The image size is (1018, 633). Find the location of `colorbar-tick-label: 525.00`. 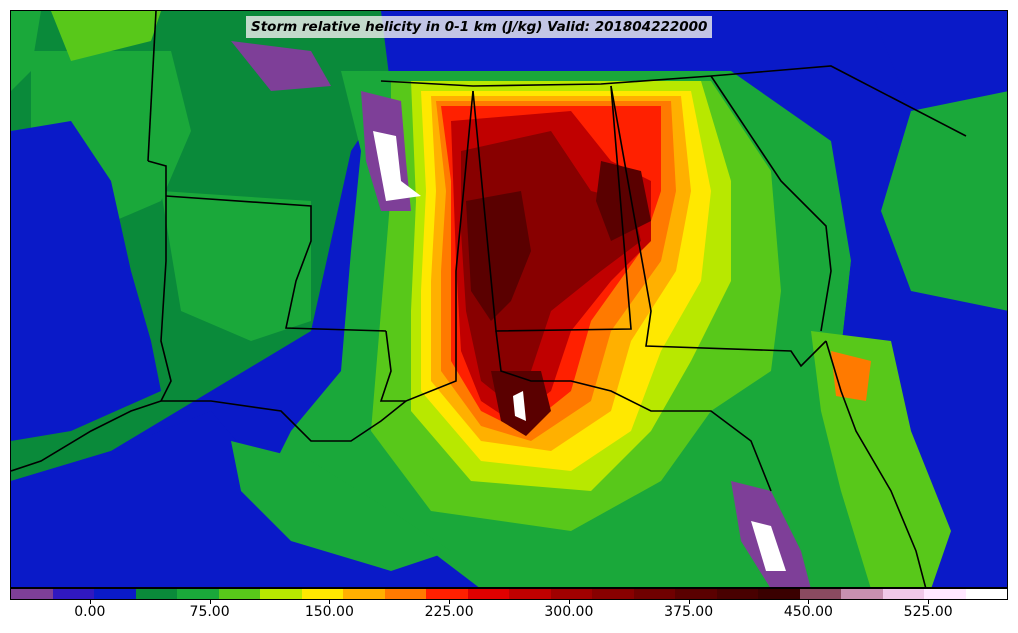

colorbar-tick-label: 525.00 is located at coordinates (928, 612).